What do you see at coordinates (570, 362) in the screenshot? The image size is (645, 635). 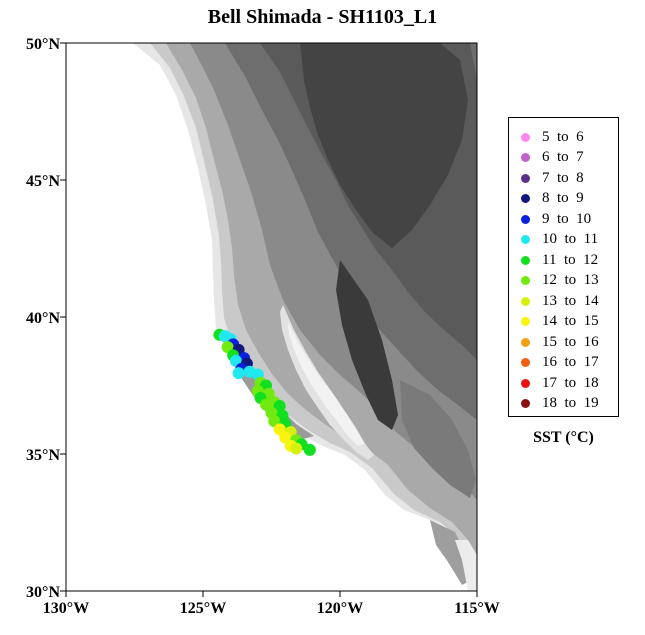 I see `legend-label: 16 to 17` at bounding box center [570, 362].